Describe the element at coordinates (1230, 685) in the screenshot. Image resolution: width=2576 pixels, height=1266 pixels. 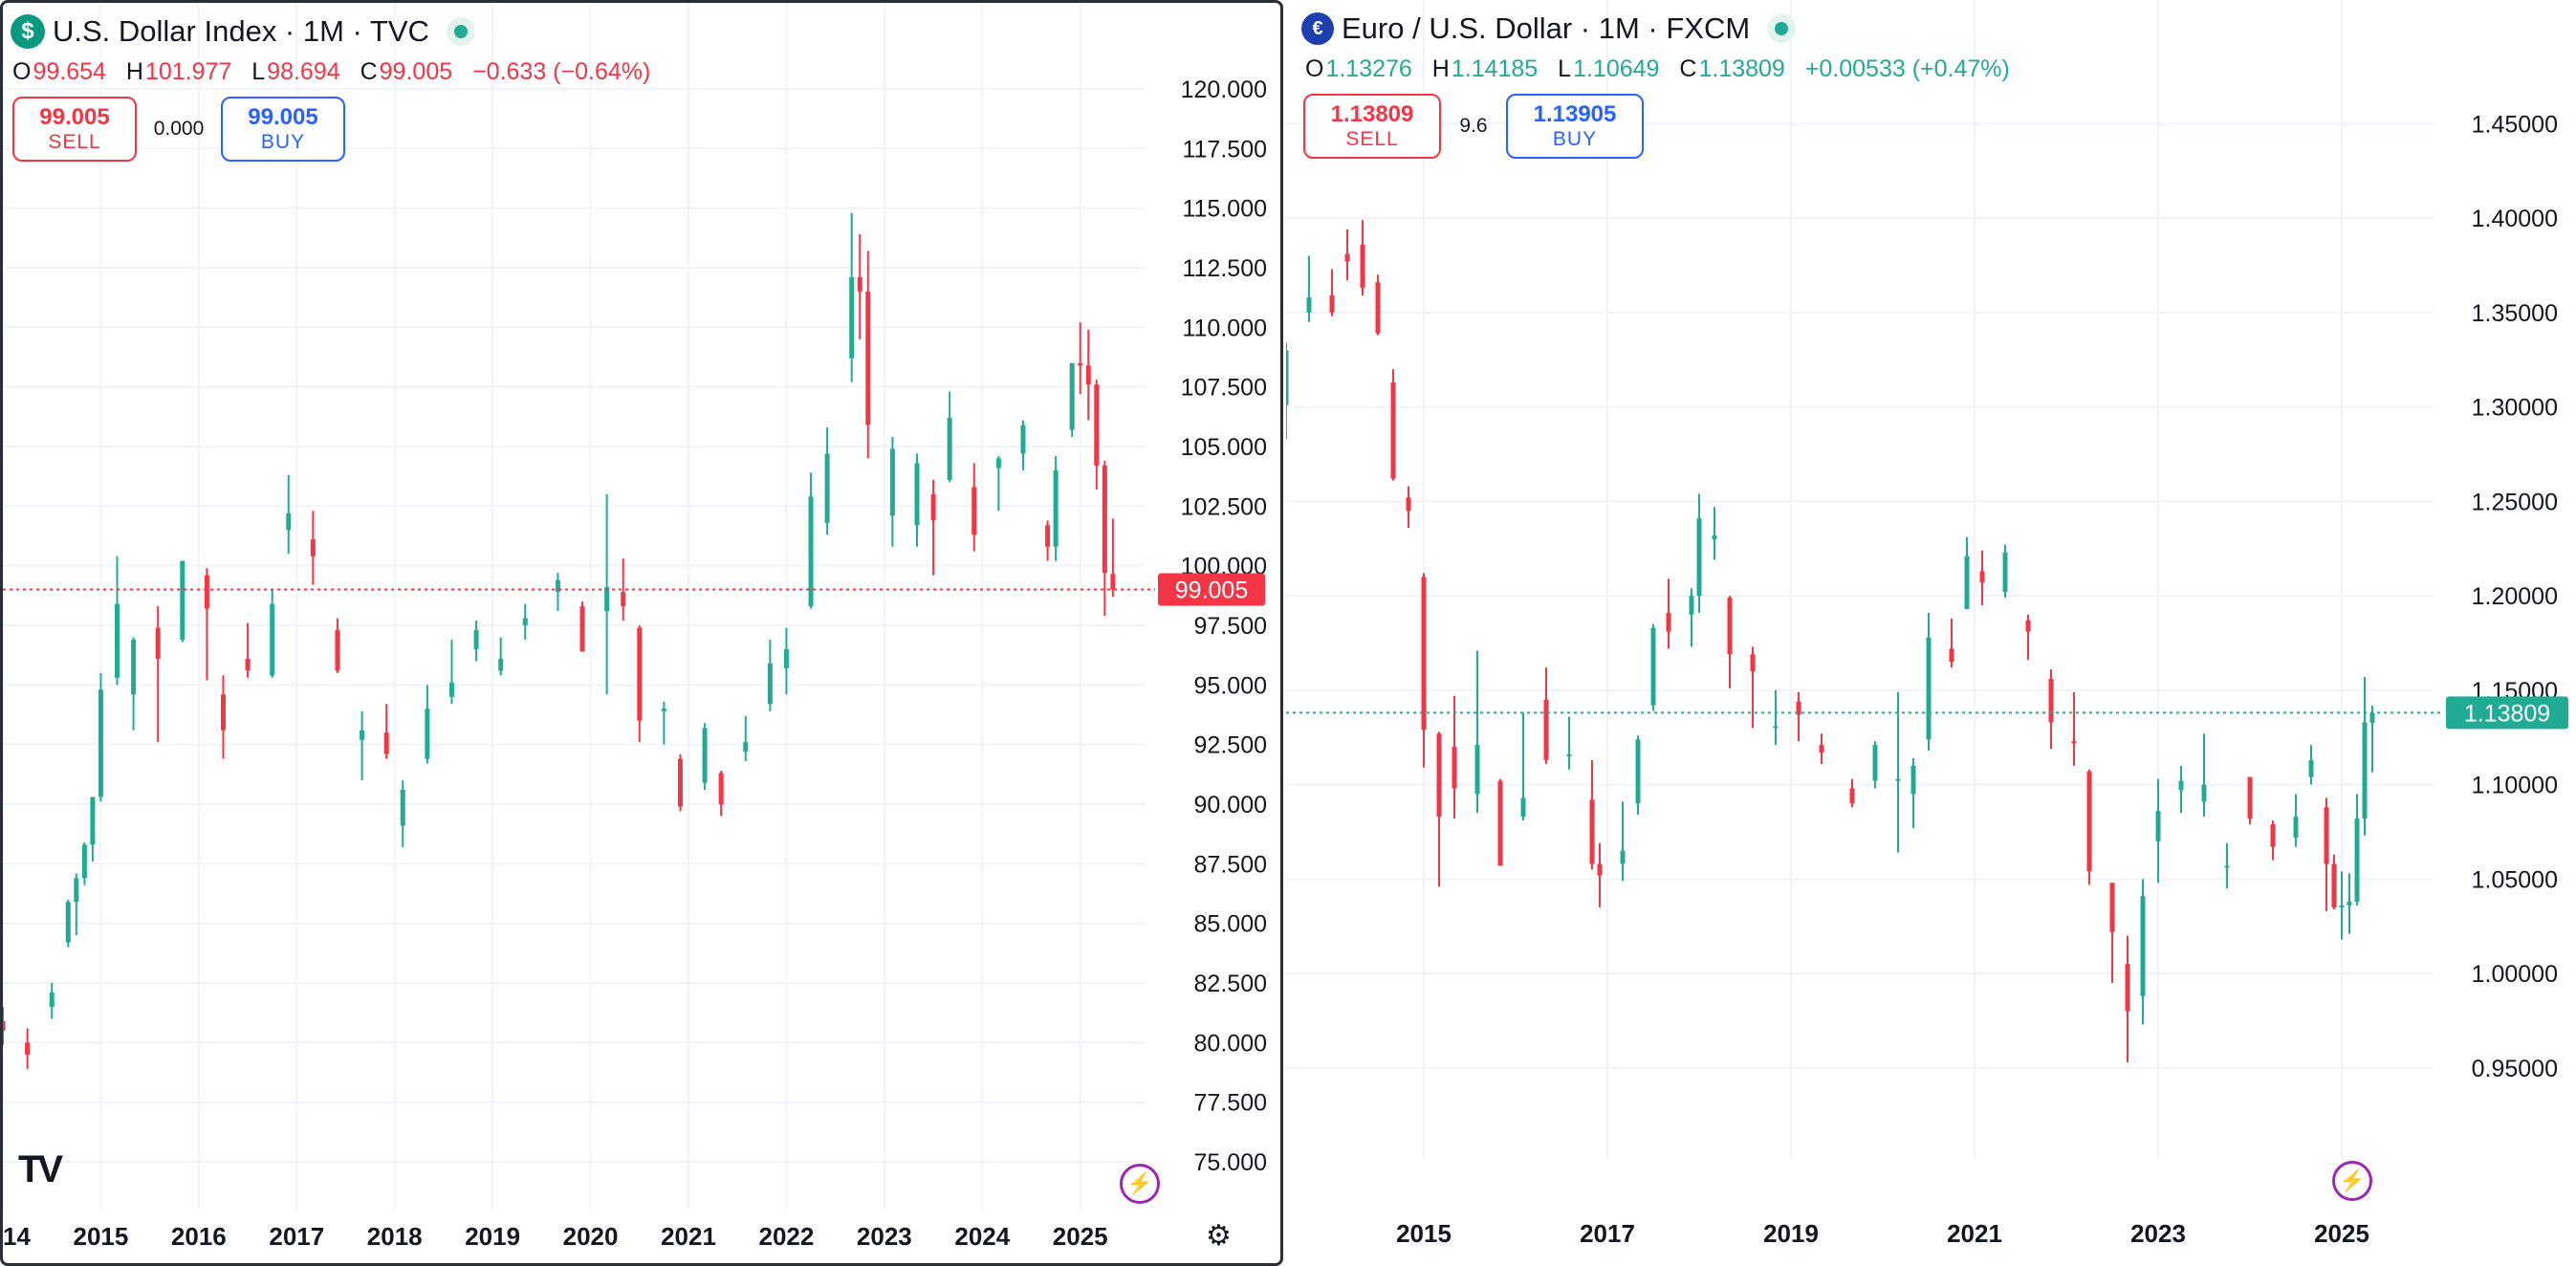
I see `dxy-y-tick-label: 95.000` at that location.